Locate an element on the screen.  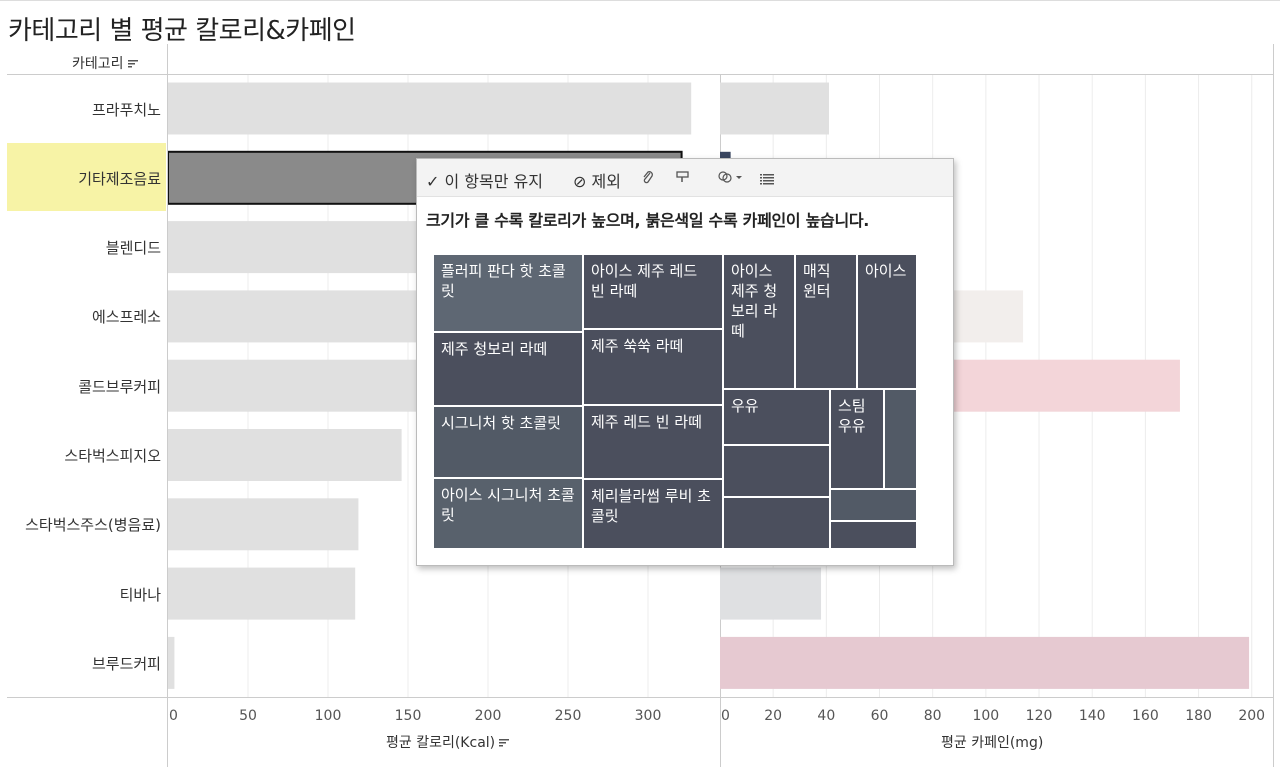
keep-only-button: ✓ 이 항목만 유지 is located at coordinates (484, 181).